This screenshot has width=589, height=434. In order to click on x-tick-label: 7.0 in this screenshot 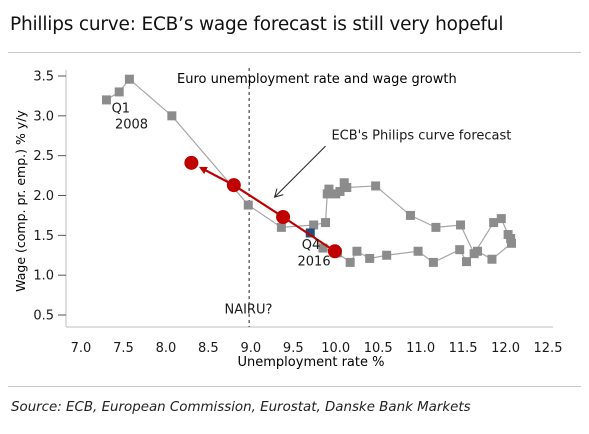, I will do `click(81, 348)`.